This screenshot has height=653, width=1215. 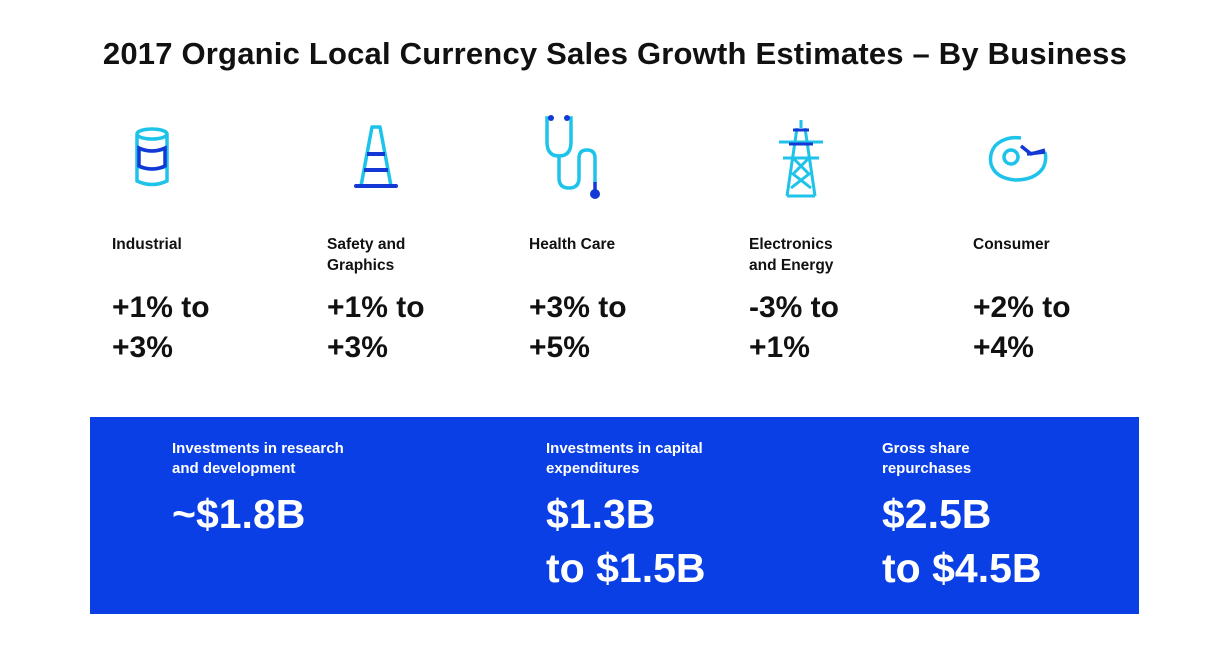 What do you see at coordinates (937, 514) in the screenshot?
I see `investment-amount-line1: $2.5B` at bounding box center [937, 514].